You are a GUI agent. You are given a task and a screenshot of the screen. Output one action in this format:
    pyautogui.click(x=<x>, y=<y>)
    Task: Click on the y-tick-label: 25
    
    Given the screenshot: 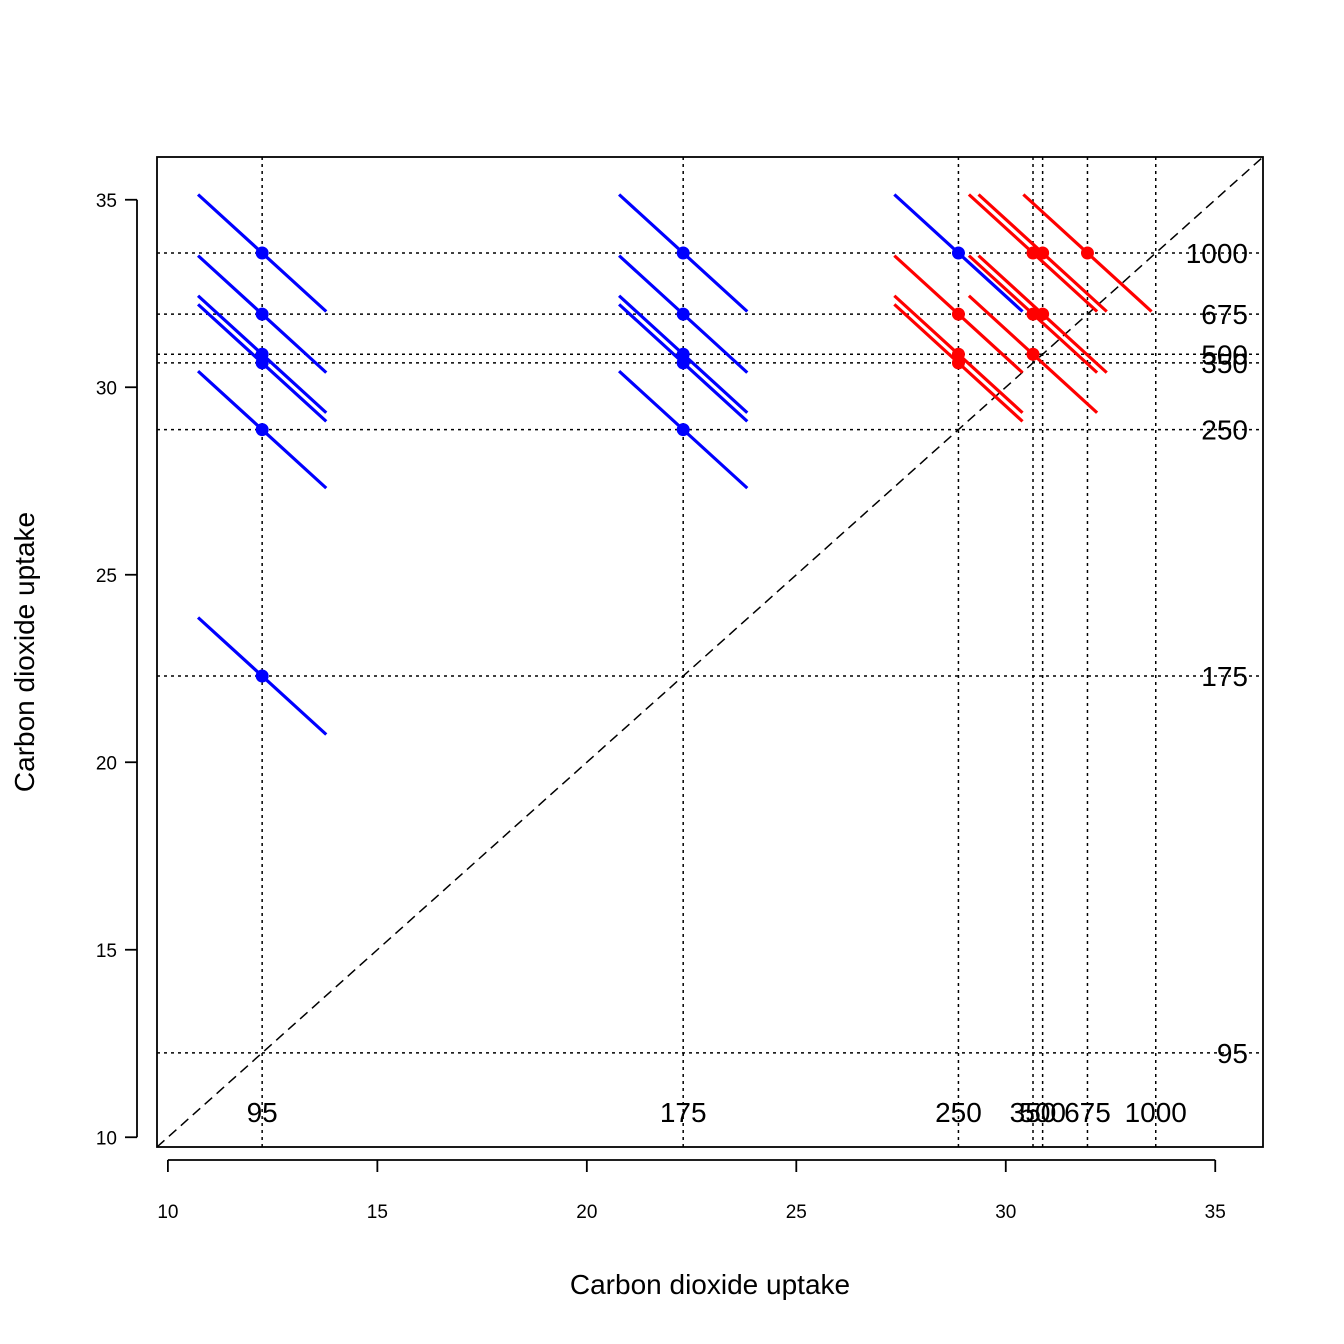 What is the action you would take?
    pyautogui.click(x=106, y=576)
    